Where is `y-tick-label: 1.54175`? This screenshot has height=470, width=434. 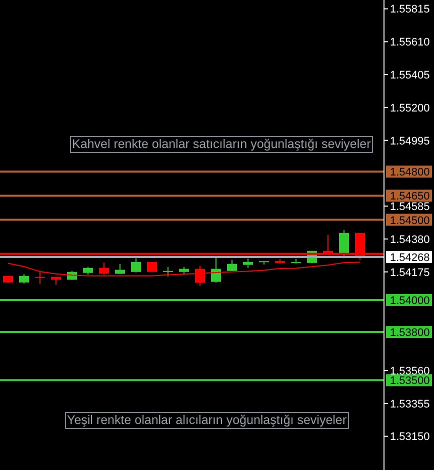 y-tick-label: 1.54175 is located at coordinates (410, 272).